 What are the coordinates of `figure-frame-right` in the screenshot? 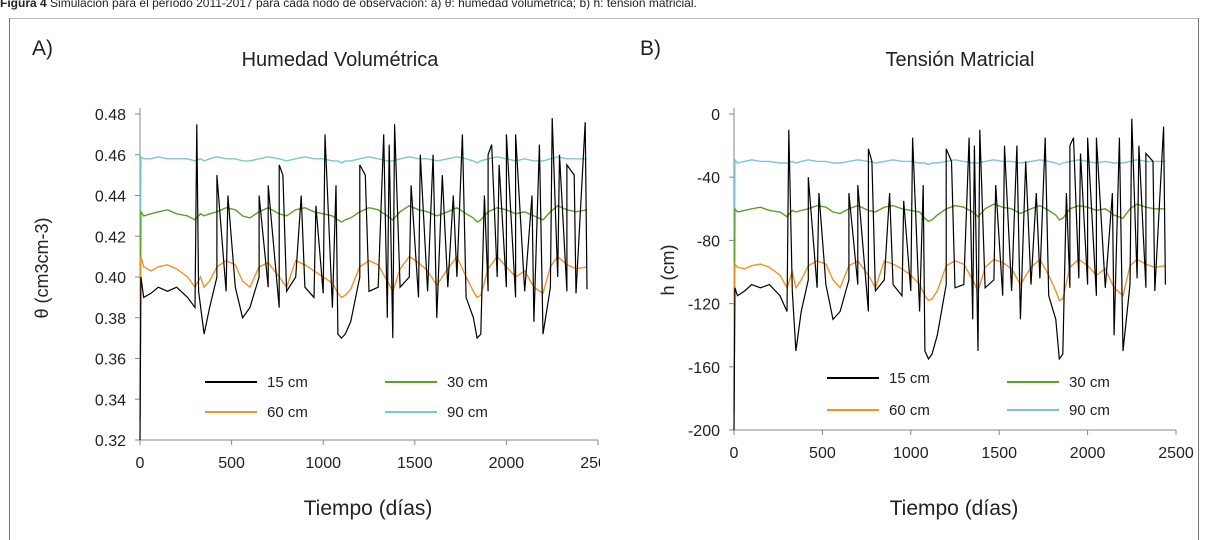 It's located at (1198, 279).